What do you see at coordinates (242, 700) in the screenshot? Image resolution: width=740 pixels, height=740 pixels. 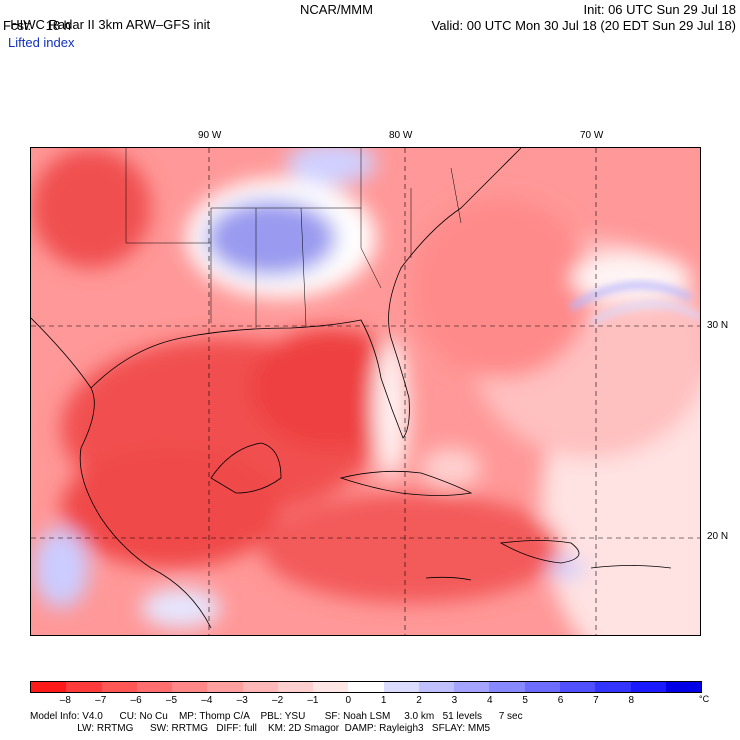 I see `colorbar-tick-label: –3` at bounding box center [242, 700].